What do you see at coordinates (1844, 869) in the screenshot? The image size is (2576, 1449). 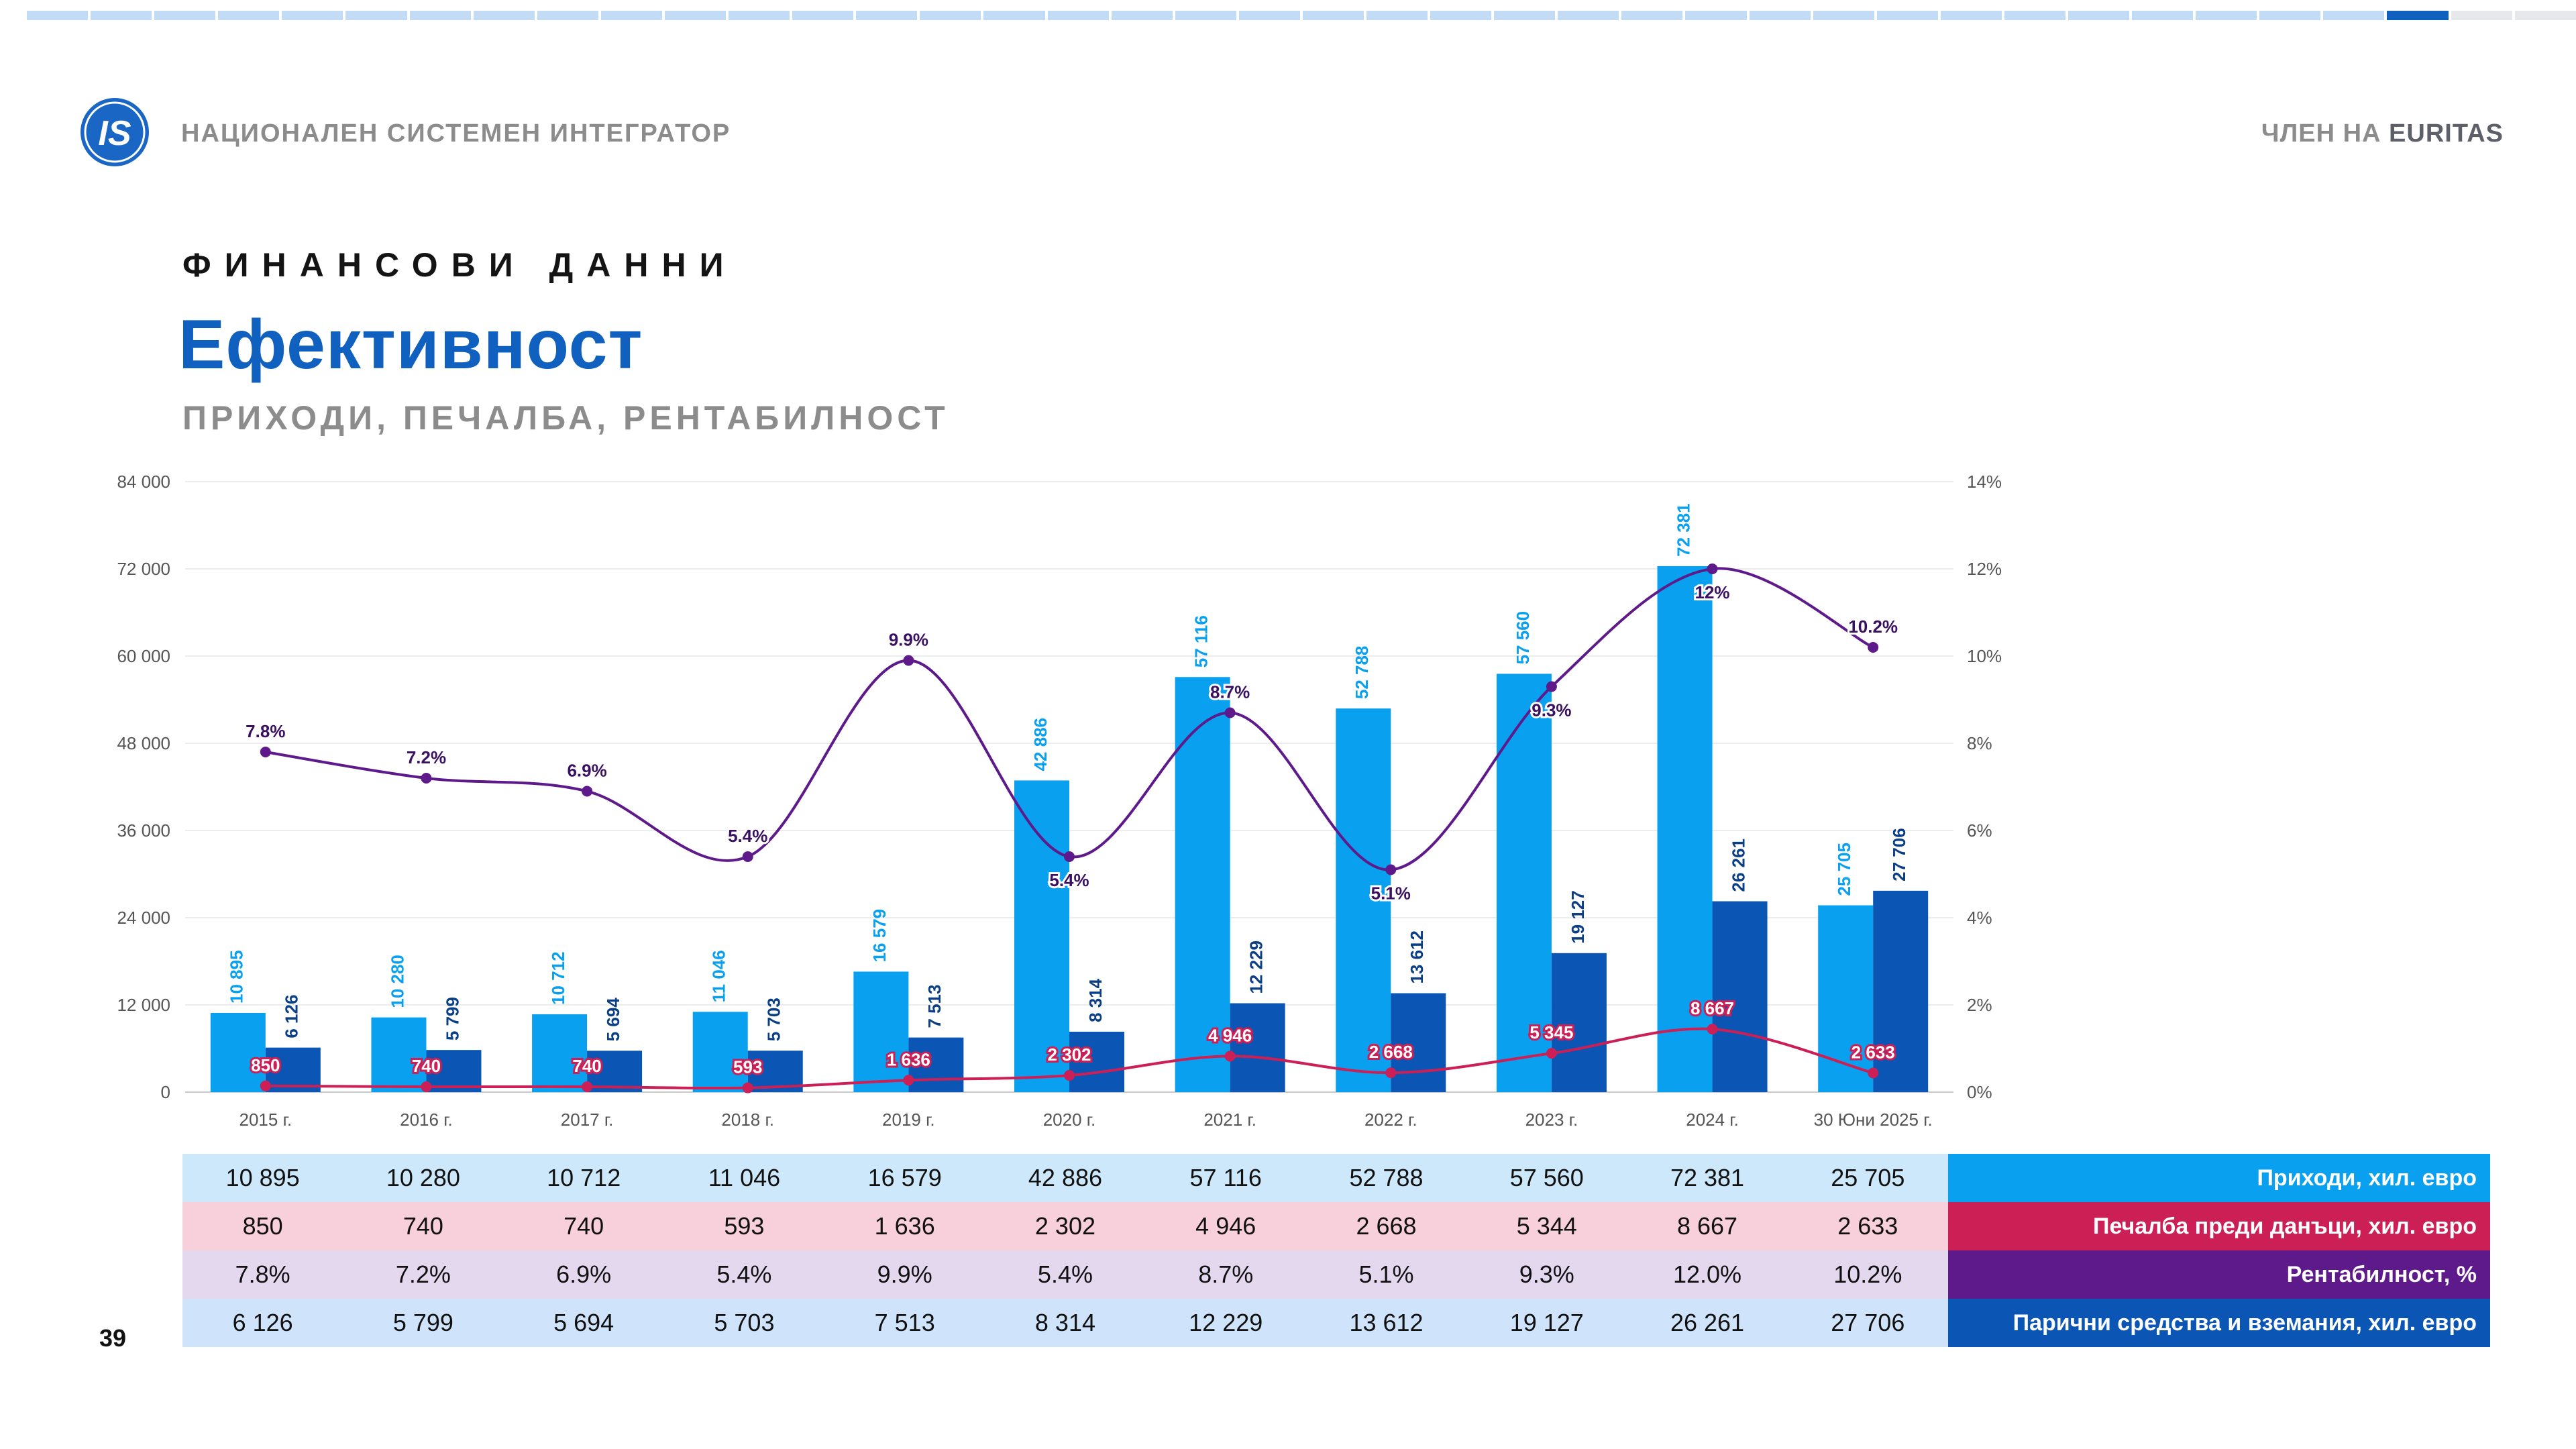 I see `revenue-label: 25 705` at bounding box center [1844, 869].